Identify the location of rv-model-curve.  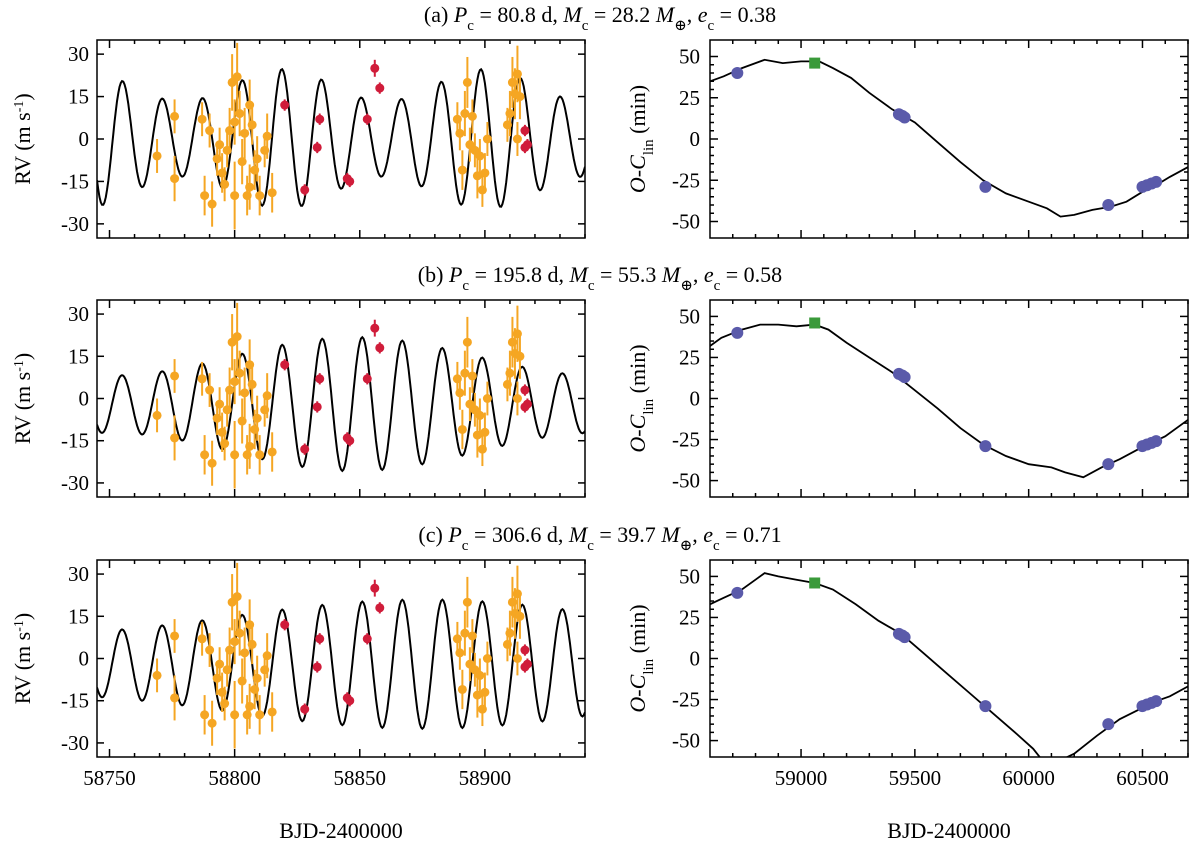
(341, 404).